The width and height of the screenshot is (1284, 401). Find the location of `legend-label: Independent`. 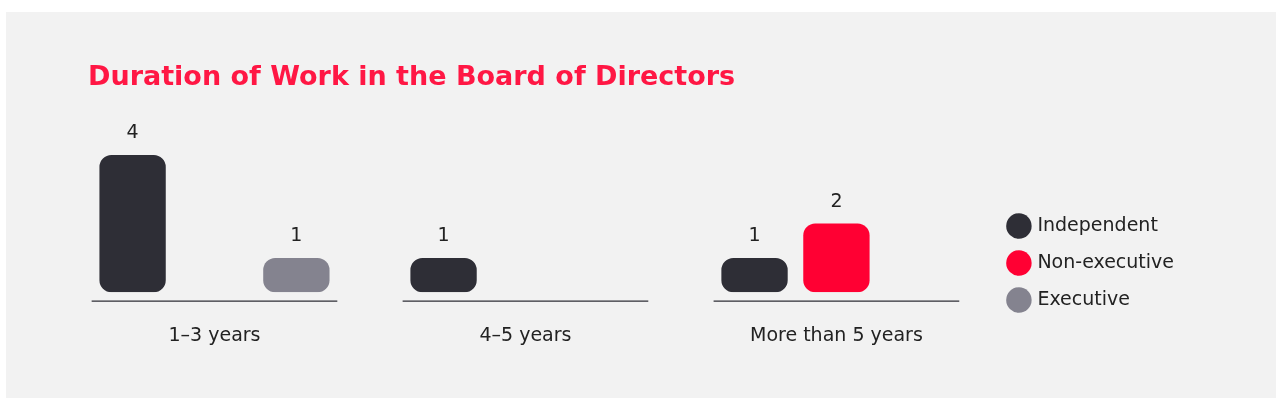

legend-label: Independent is located at coordinates (1097, 223).